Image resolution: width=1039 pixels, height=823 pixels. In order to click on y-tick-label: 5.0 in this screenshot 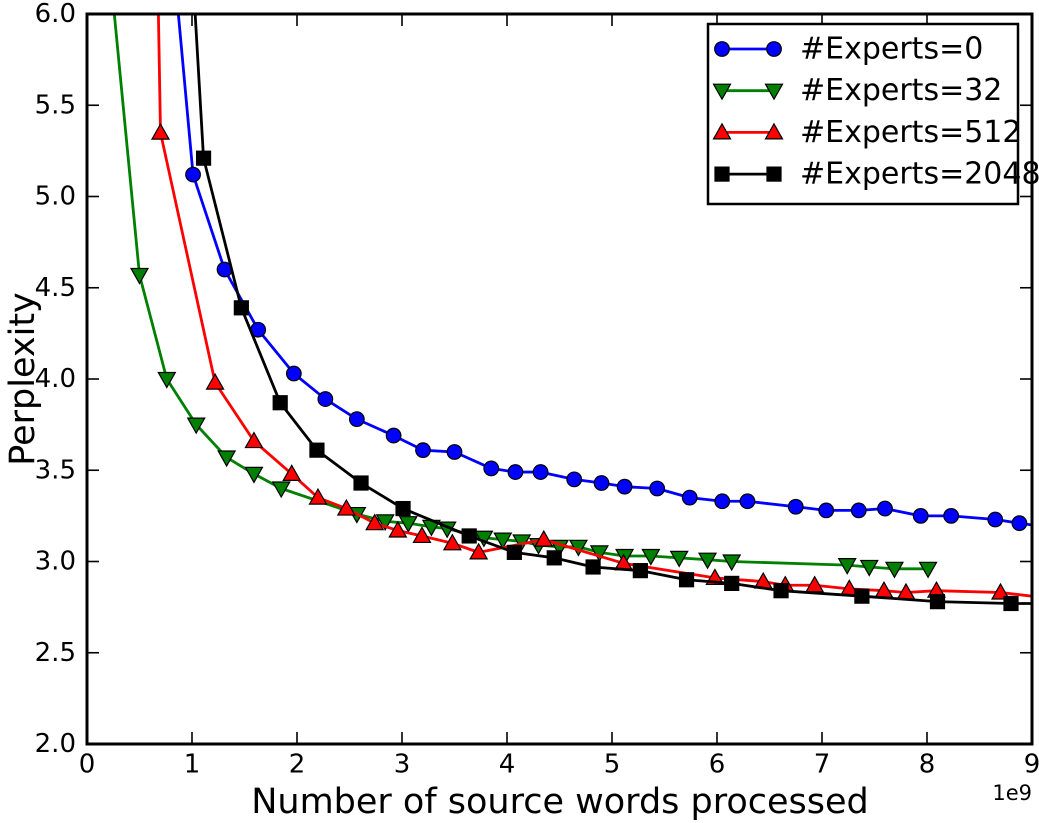, I will do `click(55, 197)`.